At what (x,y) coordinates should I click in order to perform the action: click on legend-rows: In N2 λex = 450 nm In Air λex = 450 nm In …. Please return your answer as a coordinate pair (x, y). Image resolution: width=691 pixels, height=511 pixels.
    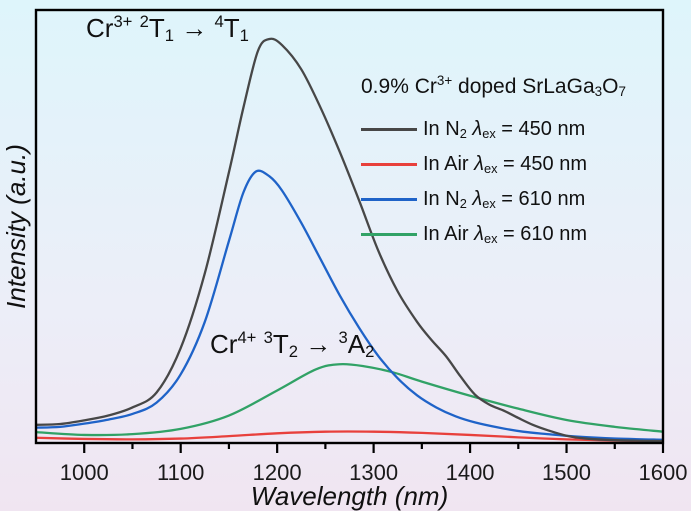
    Looking at the image, I should click on (516, 182).